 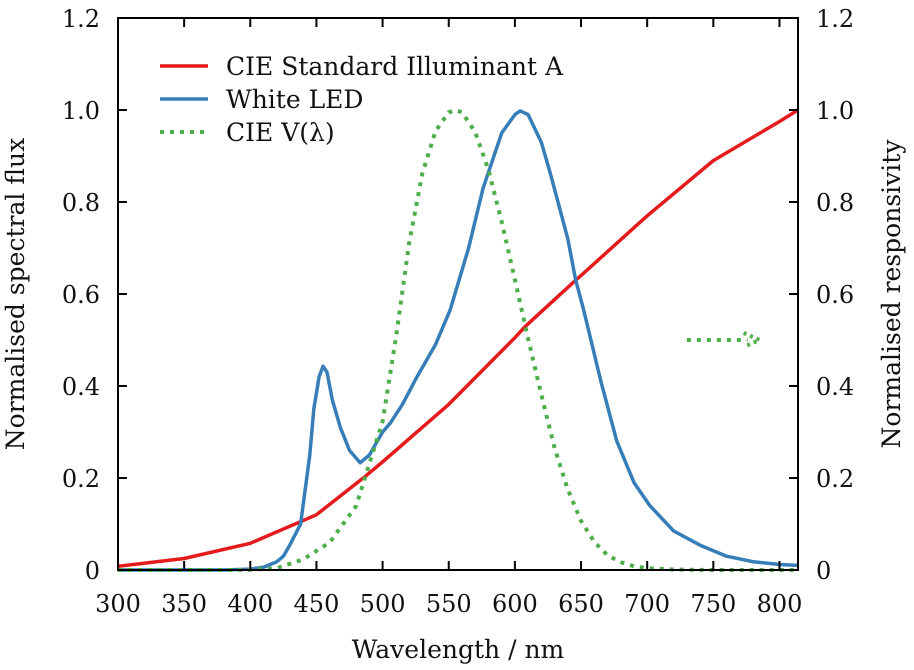 I want to click on y2-tick-label: 0.8, so click(x=835, y=203).